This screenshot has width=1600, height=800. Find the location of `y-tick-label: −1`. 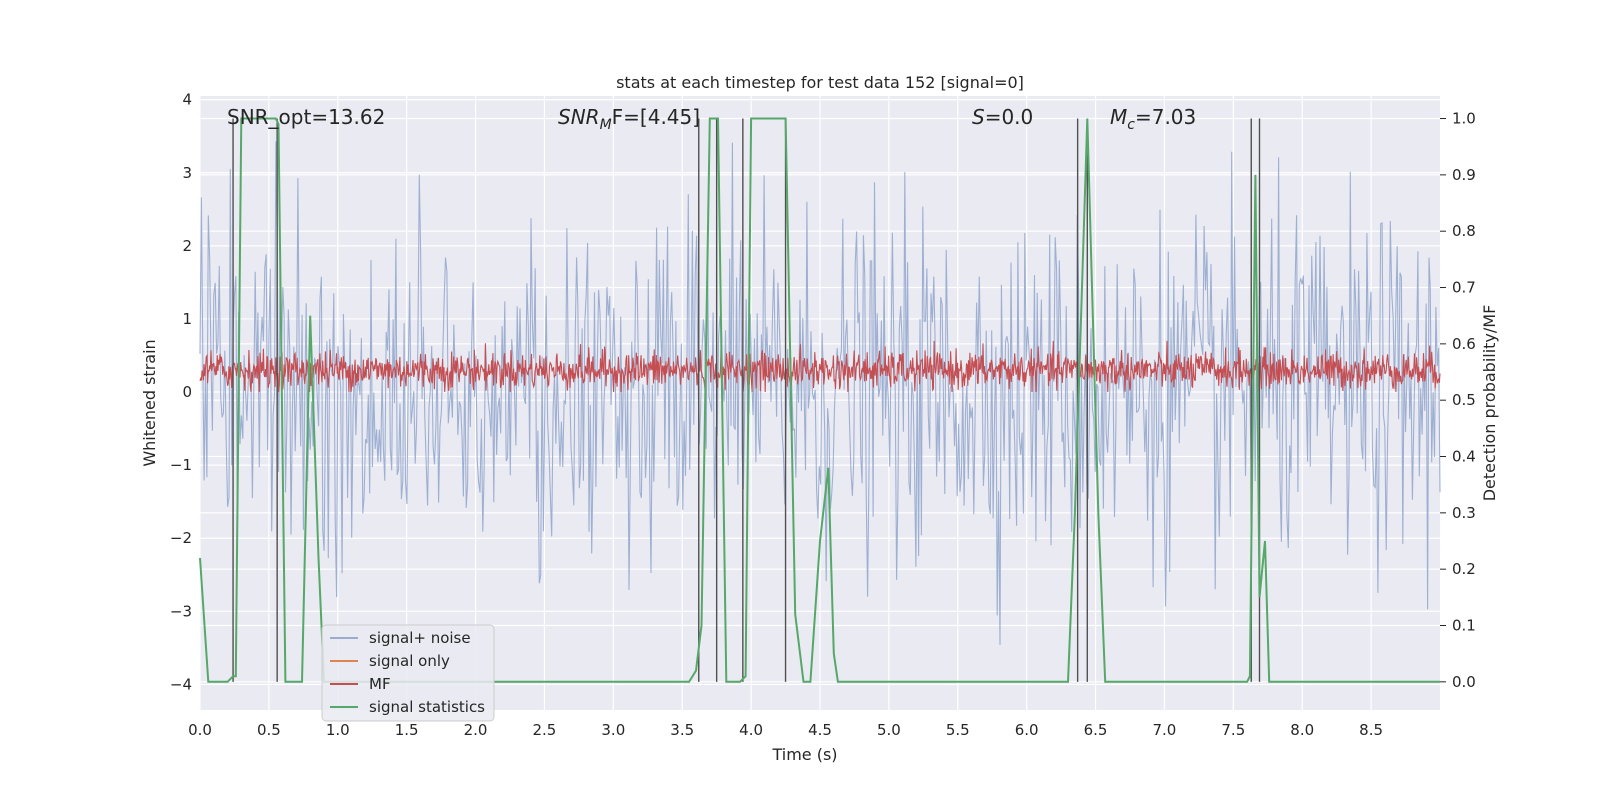

y-tick-label: −1 is located at coordinates (181, 465).